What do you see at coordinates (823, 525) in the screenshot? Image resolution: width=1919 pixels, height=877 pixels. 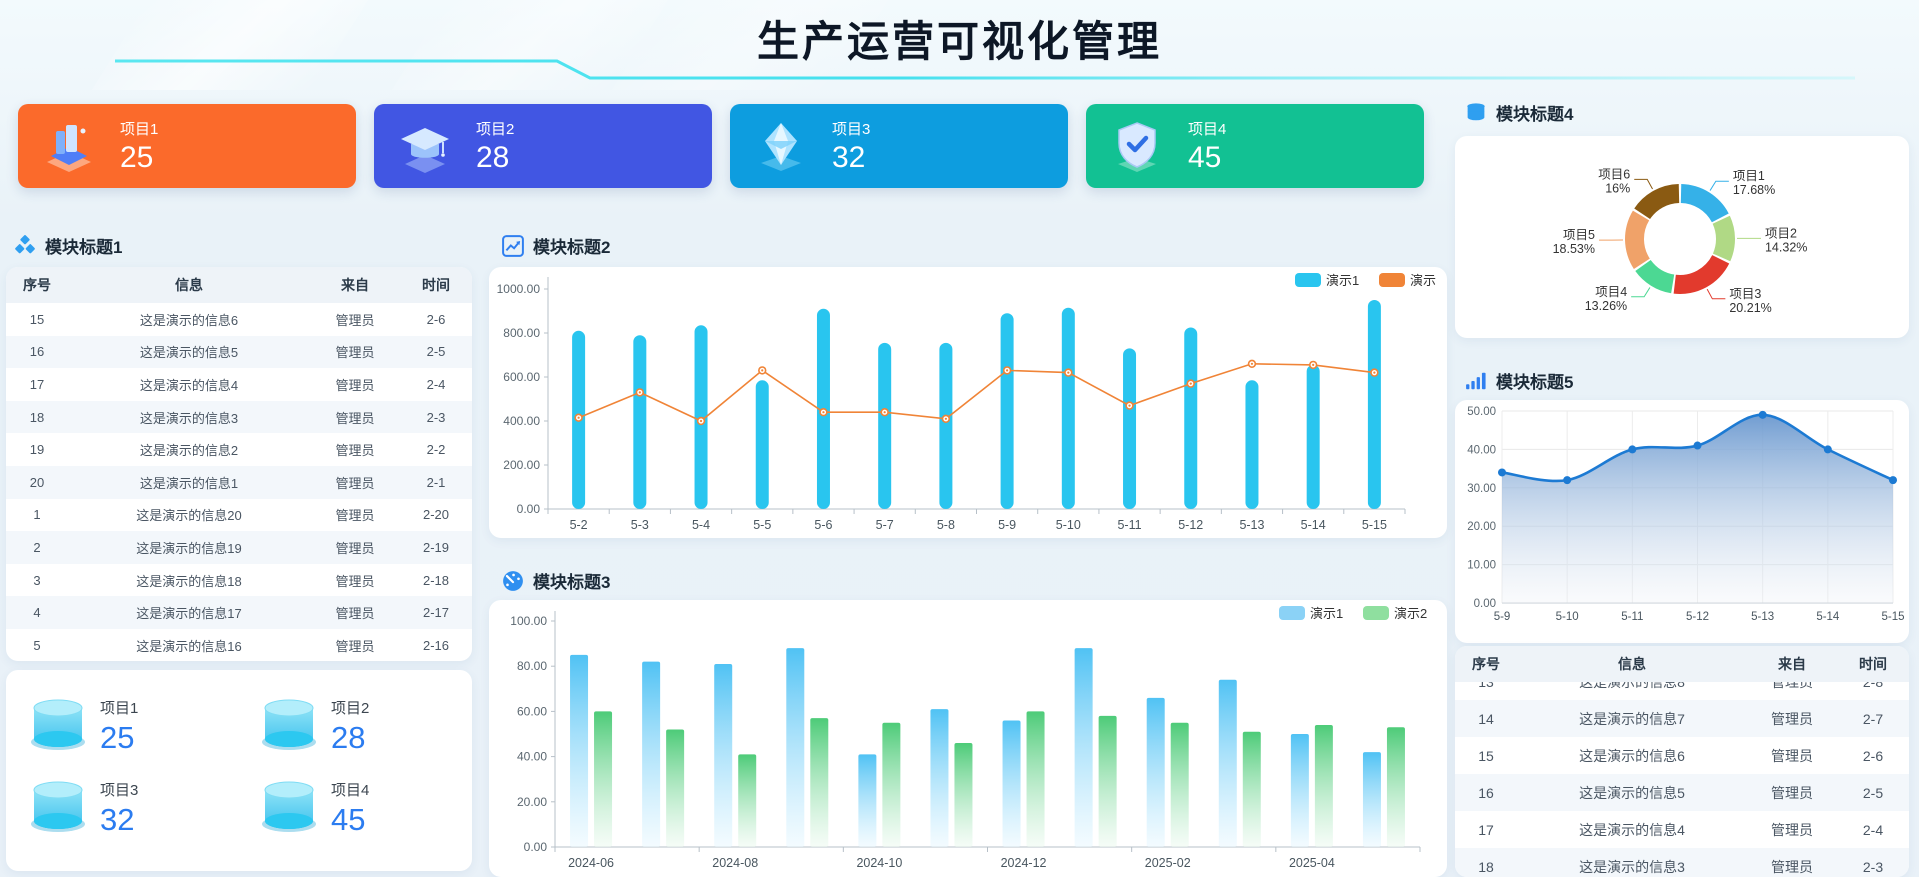 I see `svg-text: 5-6` at bounding box center [823, 525].